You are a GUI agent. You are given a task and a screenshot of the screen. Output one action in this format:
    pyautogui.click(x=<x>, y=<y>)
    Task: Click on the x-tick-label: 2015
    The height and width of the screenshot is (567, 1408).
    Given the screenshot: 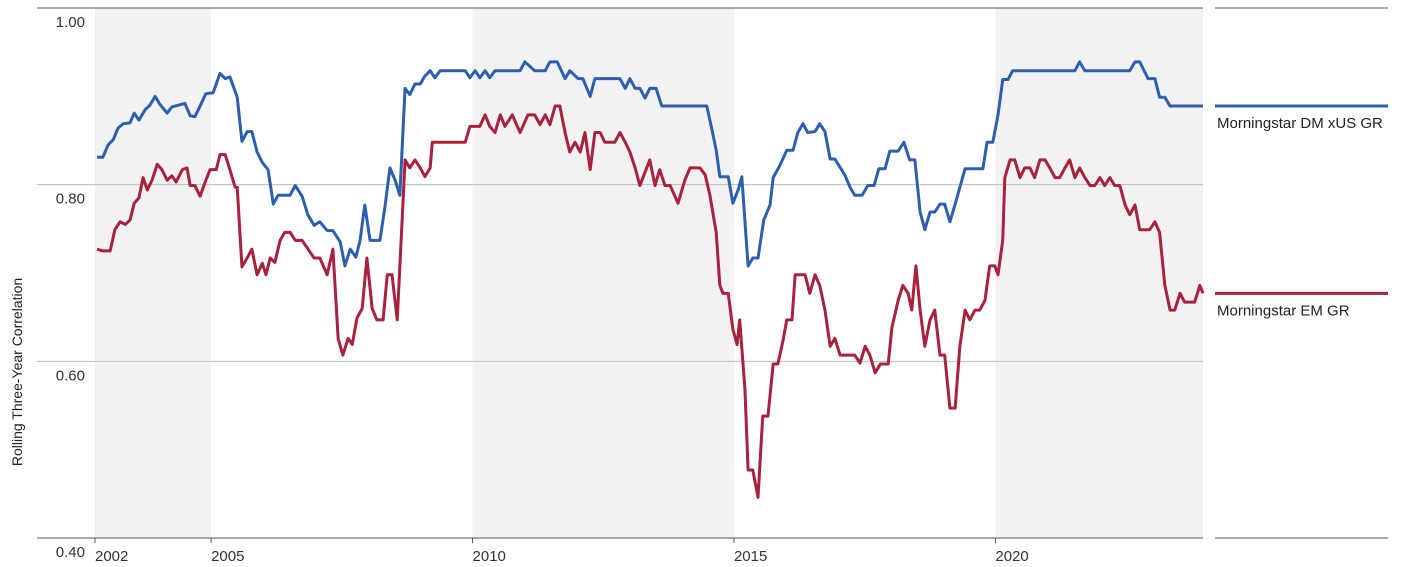 What is the action you would take?
    pyautogui.click(x=750, y=556)
    